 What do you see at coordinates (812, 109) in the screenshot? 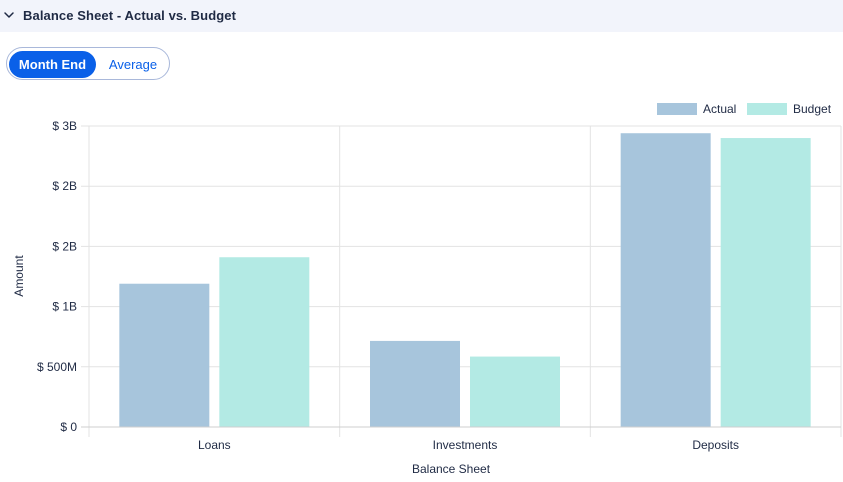
I see `legend-label-budget: Budget` at bounding box center [812, 109].